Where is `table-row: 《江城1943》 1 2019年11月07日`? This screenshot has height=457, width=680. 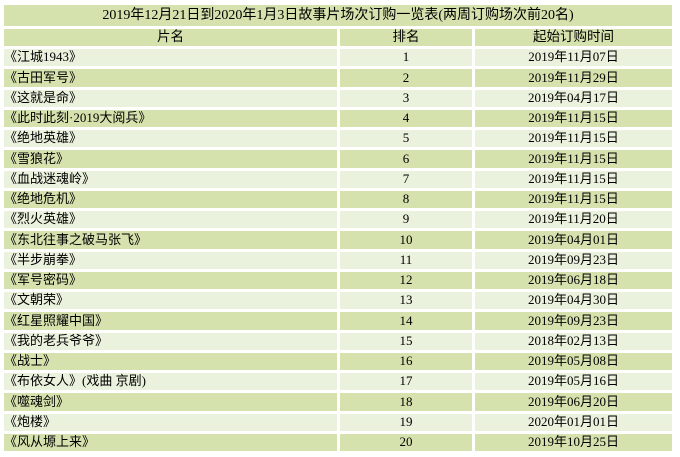 table-row: 《江城1943》 1 2019年11月07日 is located at coordinates (338, 57).